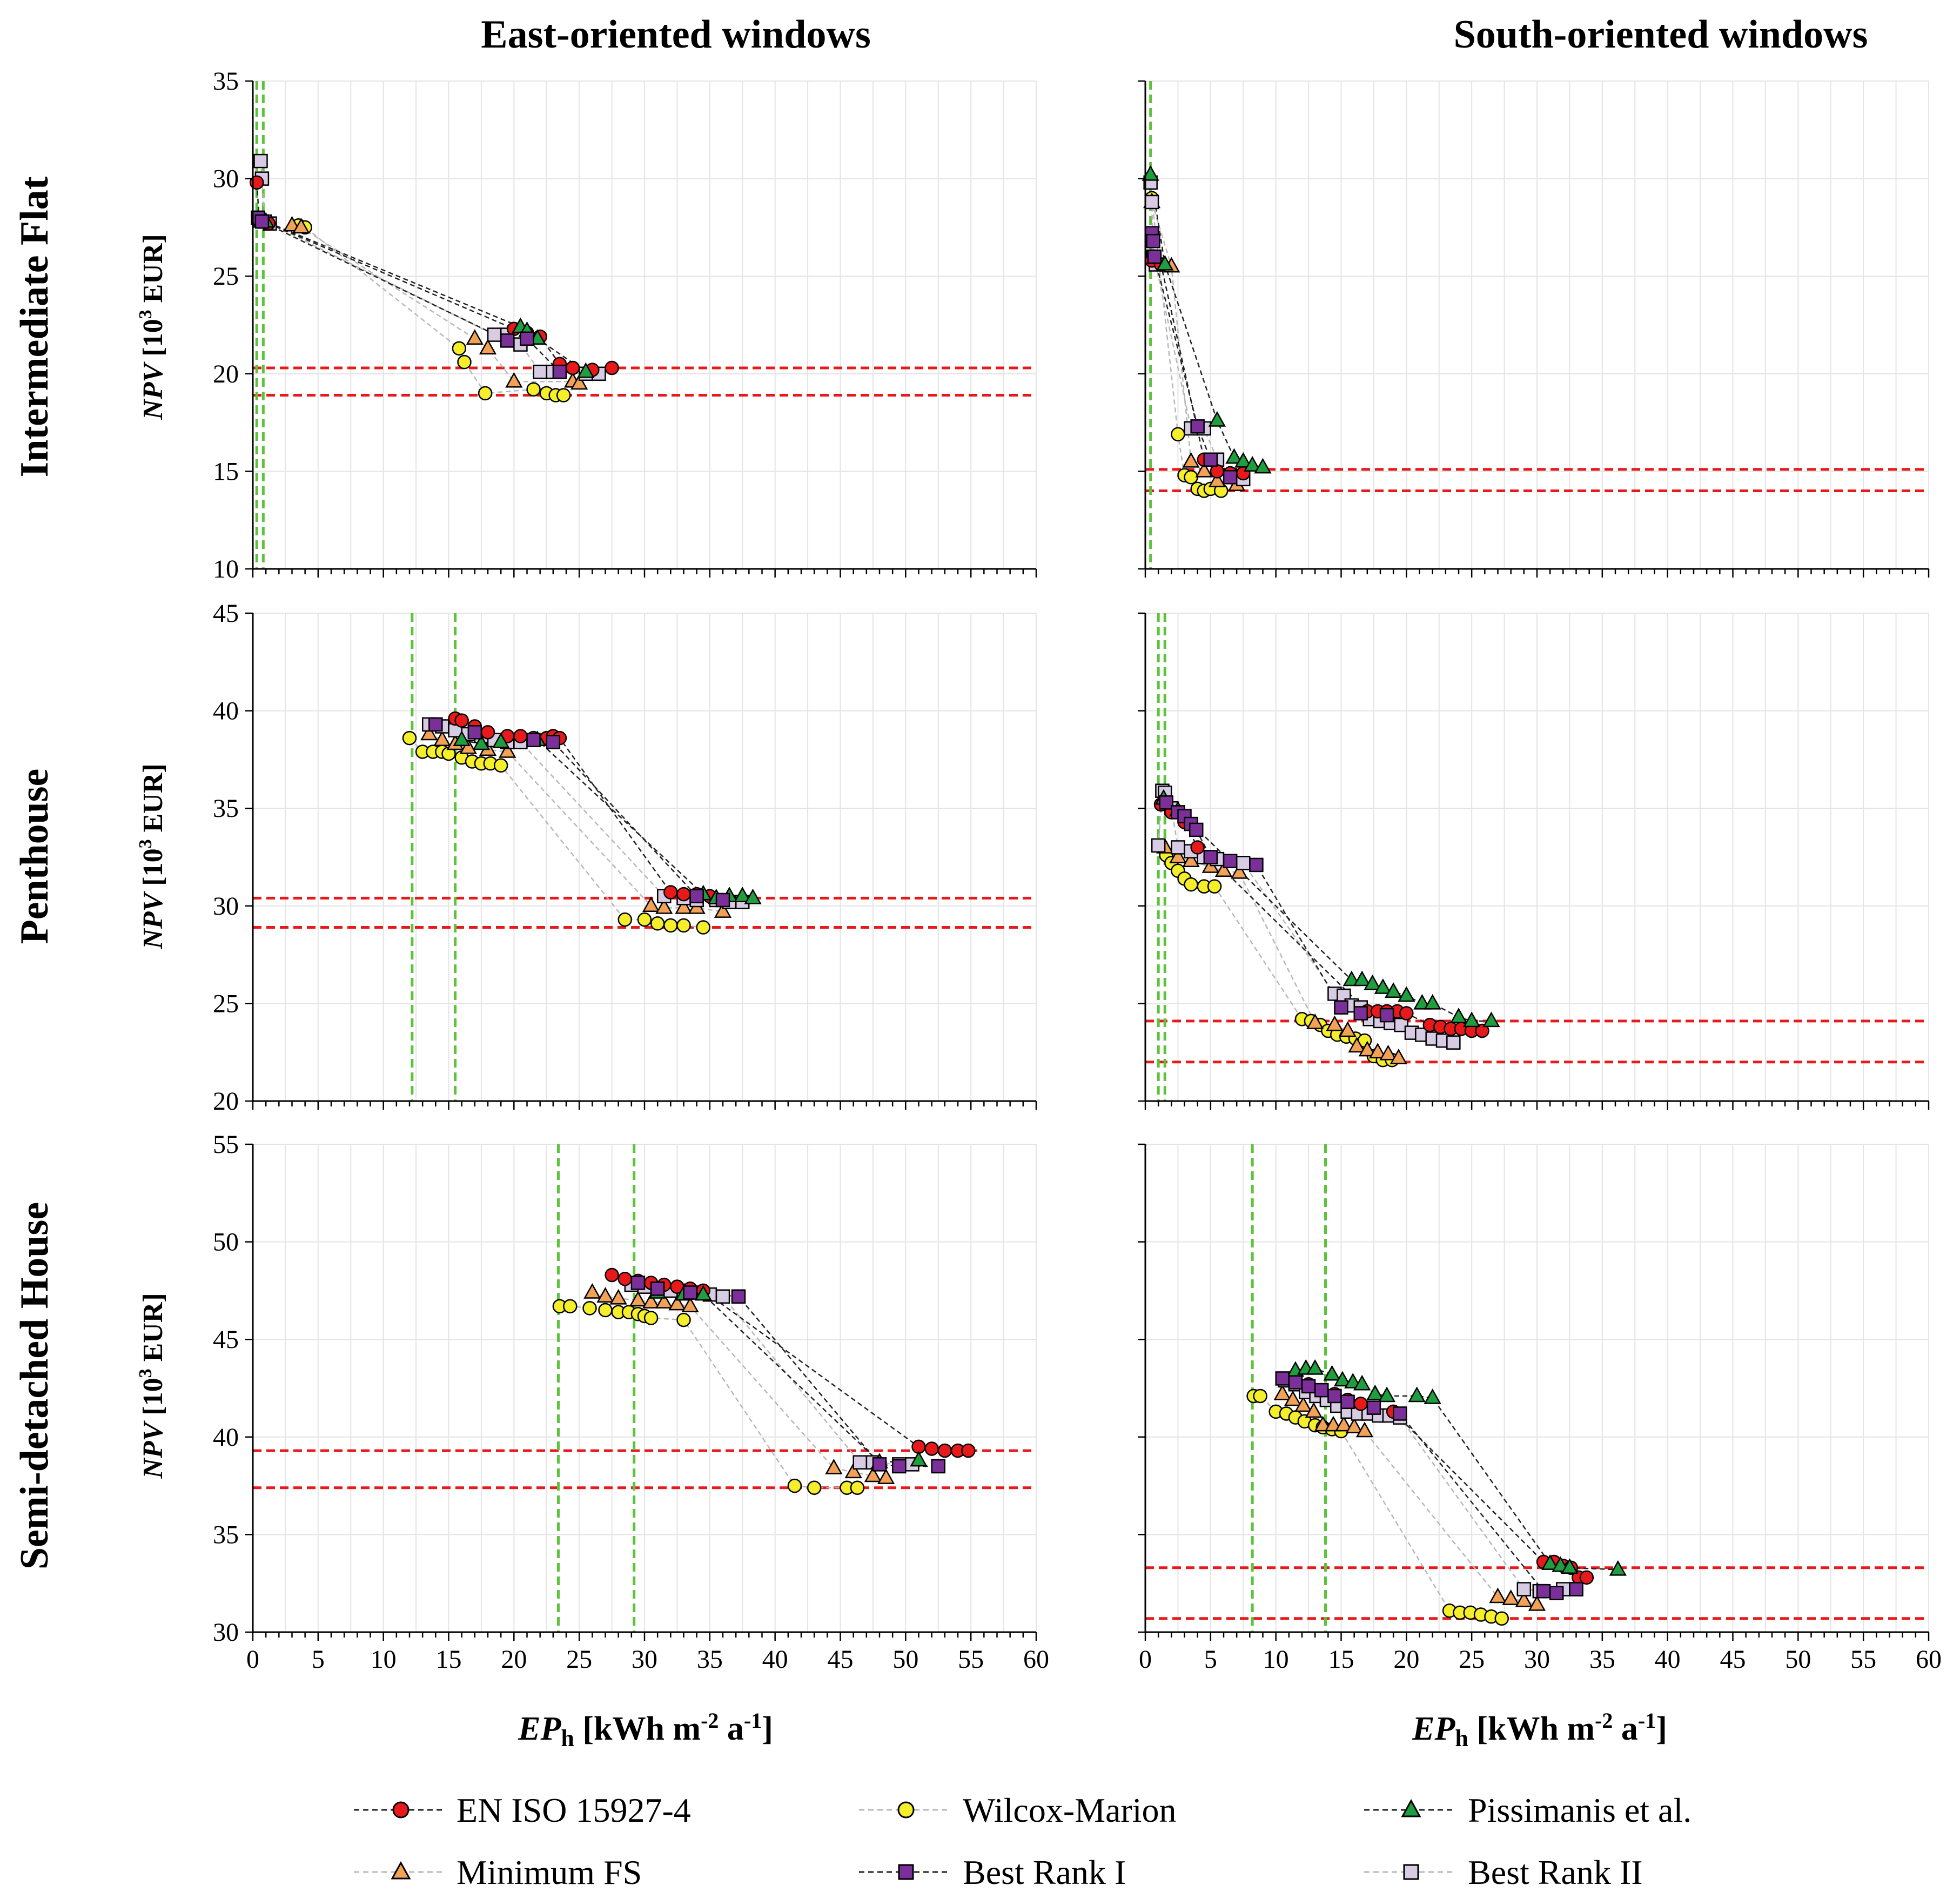 This screenshot has width=1960, height=1892. Describe the element at coordinates (252, 1659) in the screenshot. I see `panel-r3c1-x-tick-label: 0` at that location.